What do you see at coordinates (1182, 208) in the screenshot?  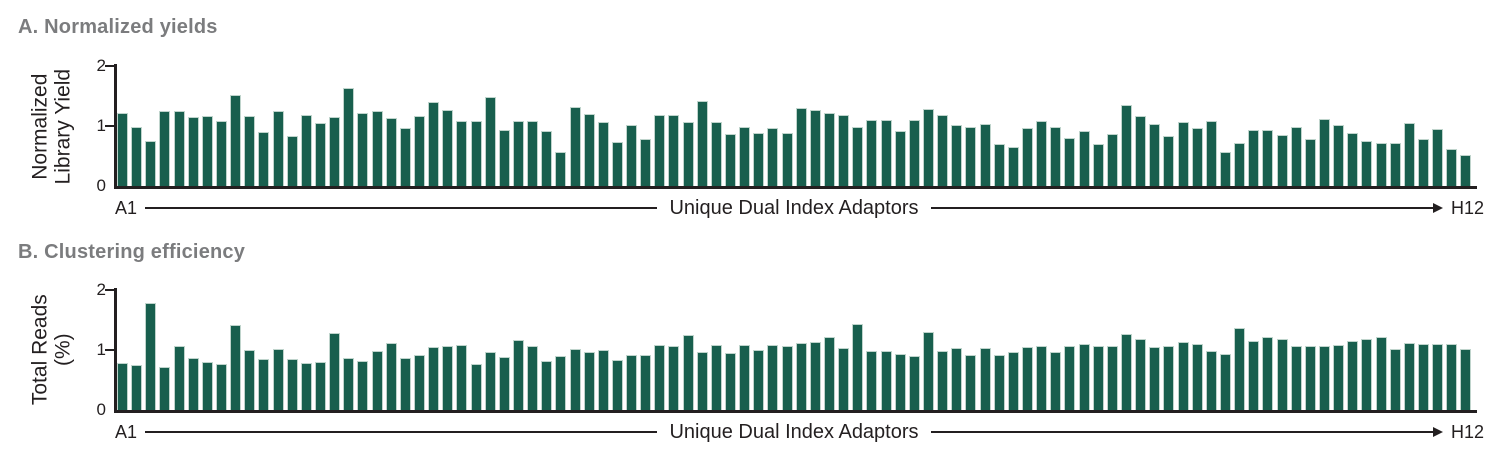 I see `panel-a-x-line-right` at bounding box center [1182, 208].